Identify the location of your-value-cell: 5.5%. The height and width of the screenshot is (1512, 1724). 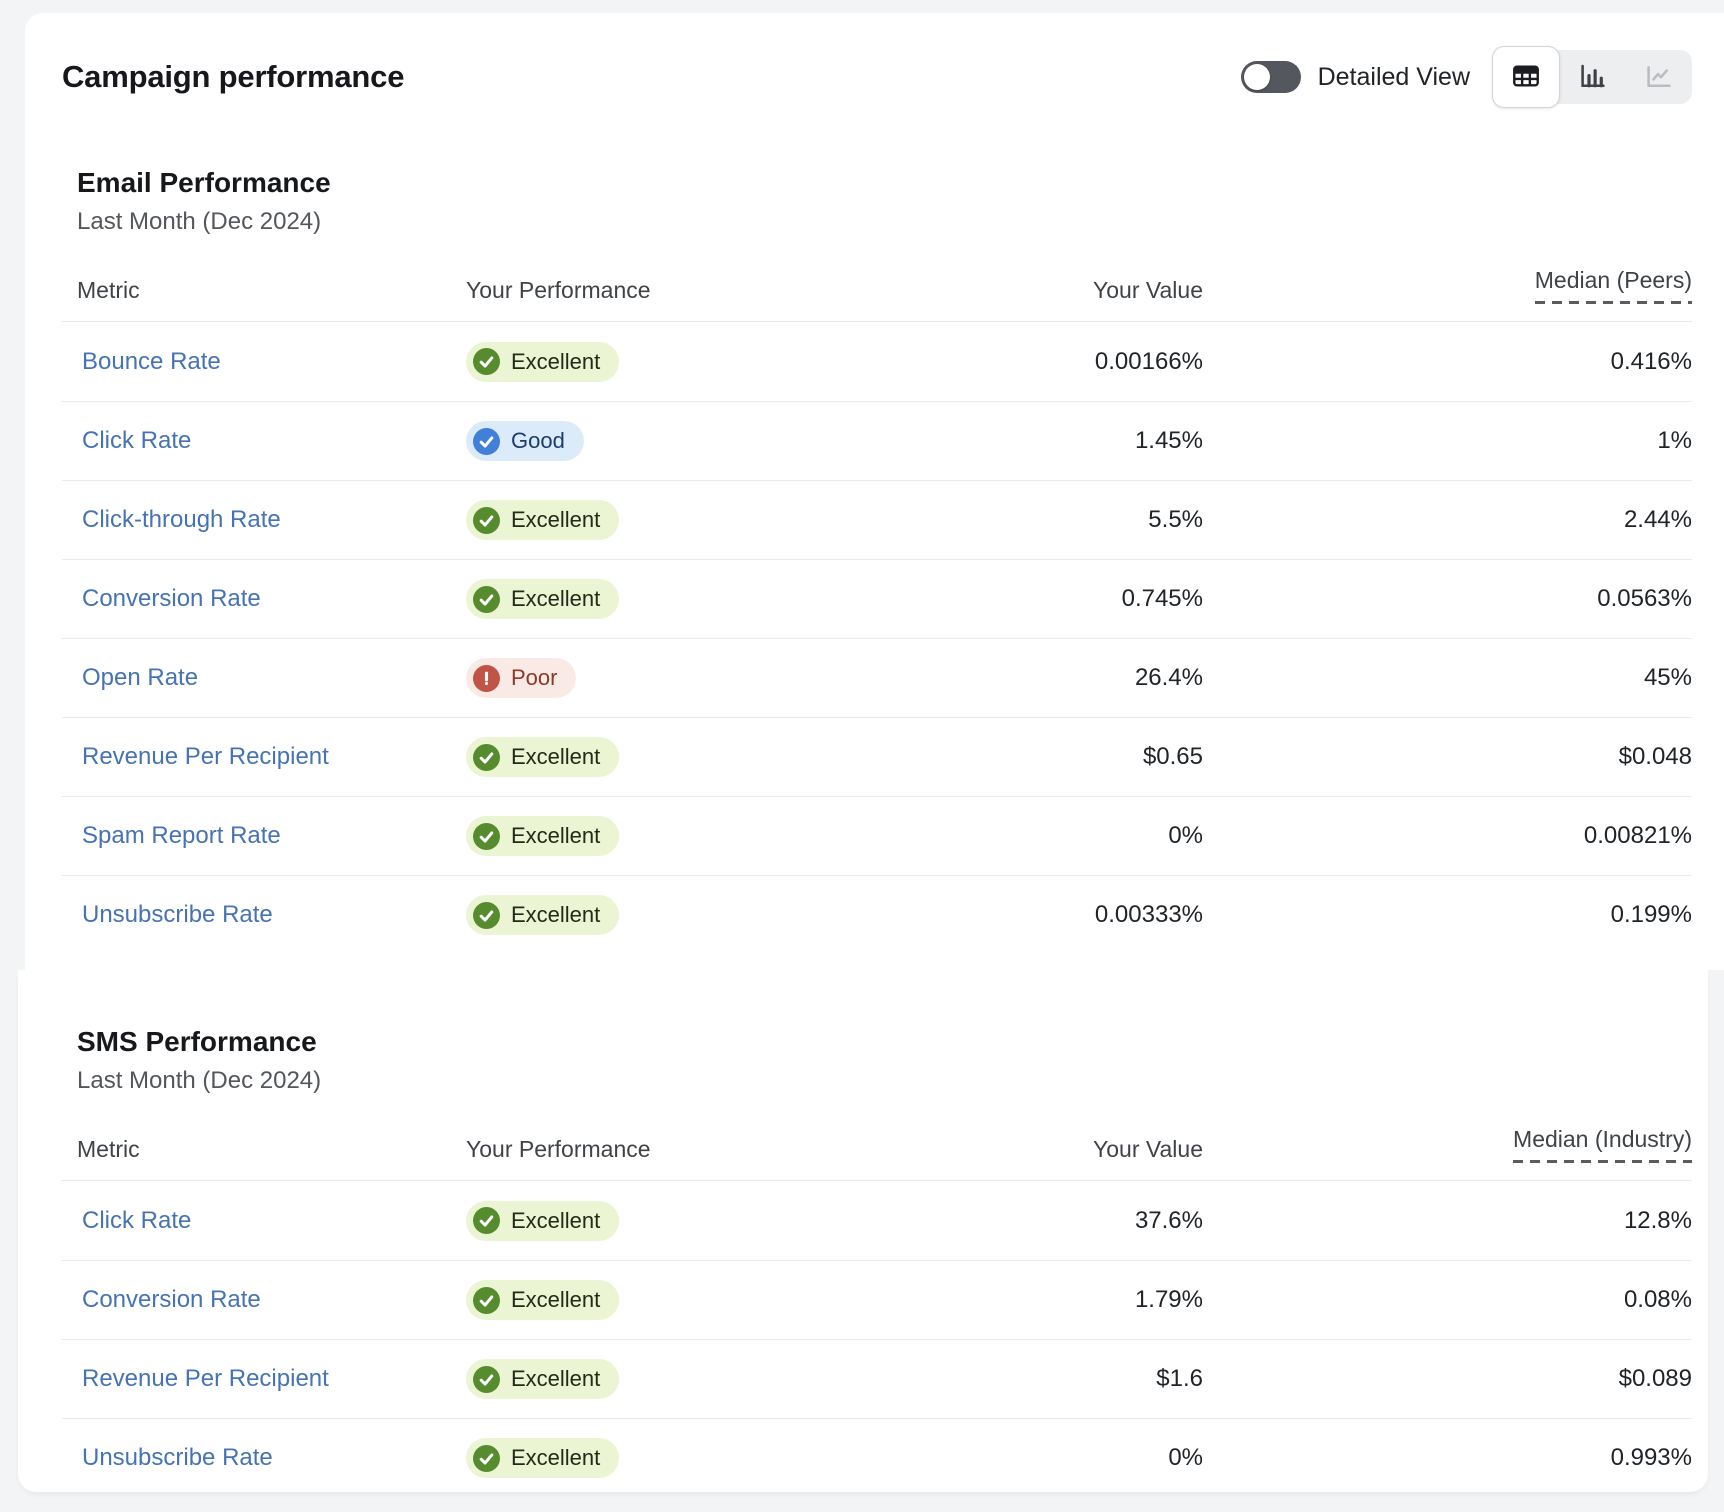
(1175, 519).